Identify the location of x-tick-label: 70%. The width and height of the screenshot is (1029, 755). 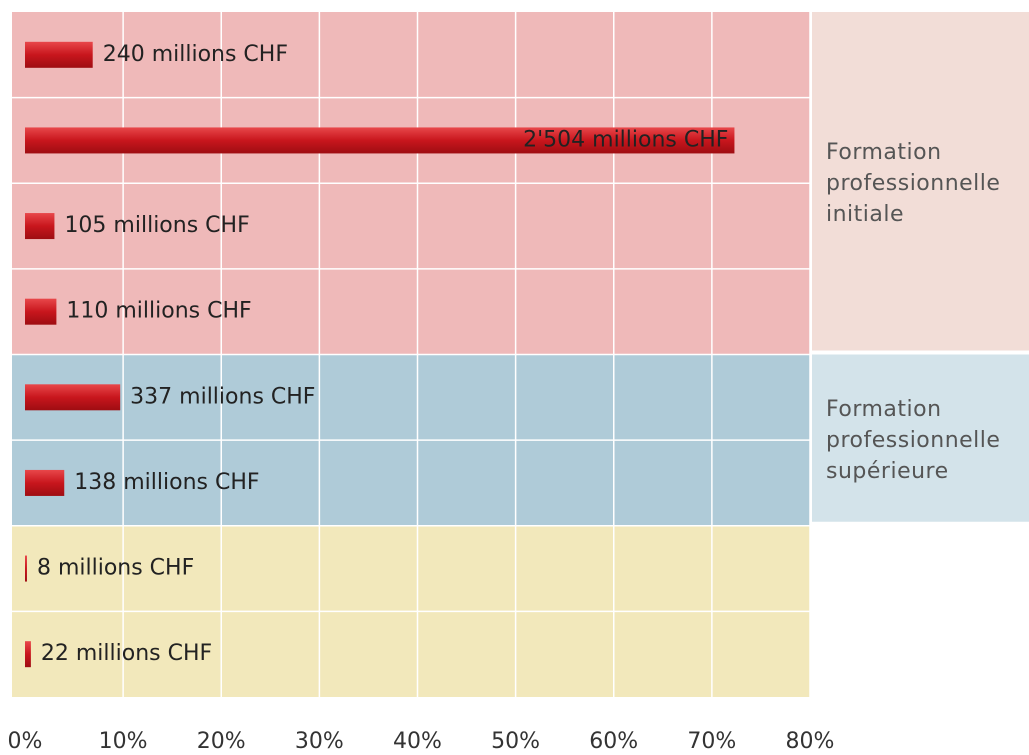
(711, 741).